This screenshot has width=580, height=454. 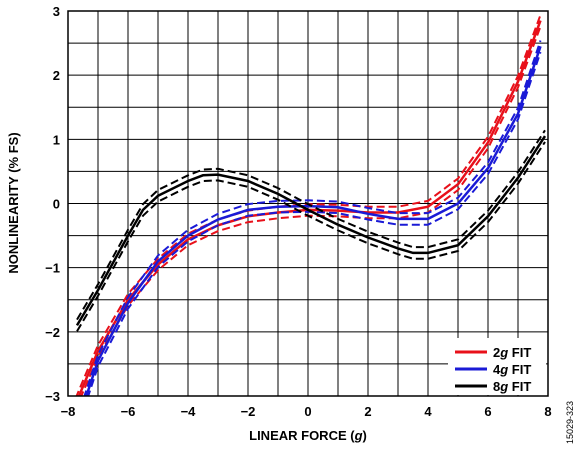 What do you see at coordinates (512, 386) in the screenshot?
I see `legend-label: 8g FIT` at bounding box center [512, 386].